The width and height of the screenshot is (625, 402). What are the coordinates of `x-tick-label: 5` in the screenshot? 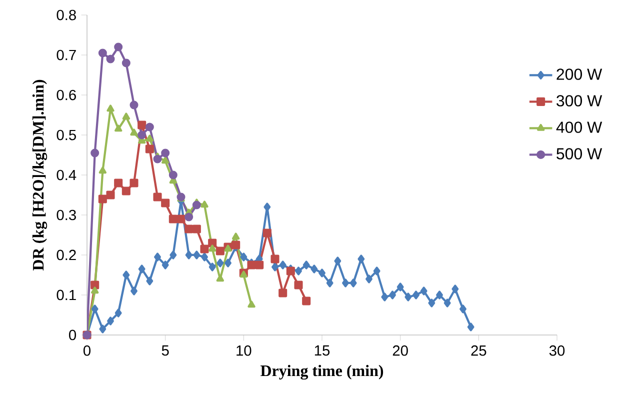 It's located at (165, 350).